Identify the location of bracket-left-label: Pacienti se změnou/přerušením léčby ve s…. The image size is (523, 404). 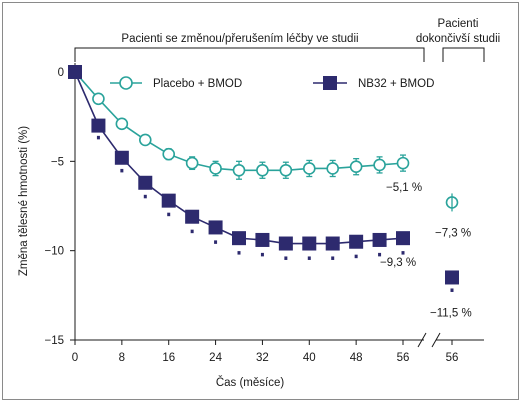
(239, 39).